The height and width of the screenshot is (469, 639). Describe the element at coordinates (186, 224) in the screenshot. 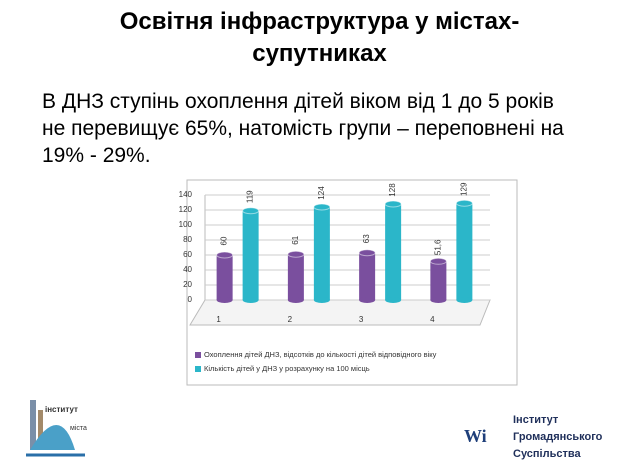

I see `y-tick-label: 100` at that location.